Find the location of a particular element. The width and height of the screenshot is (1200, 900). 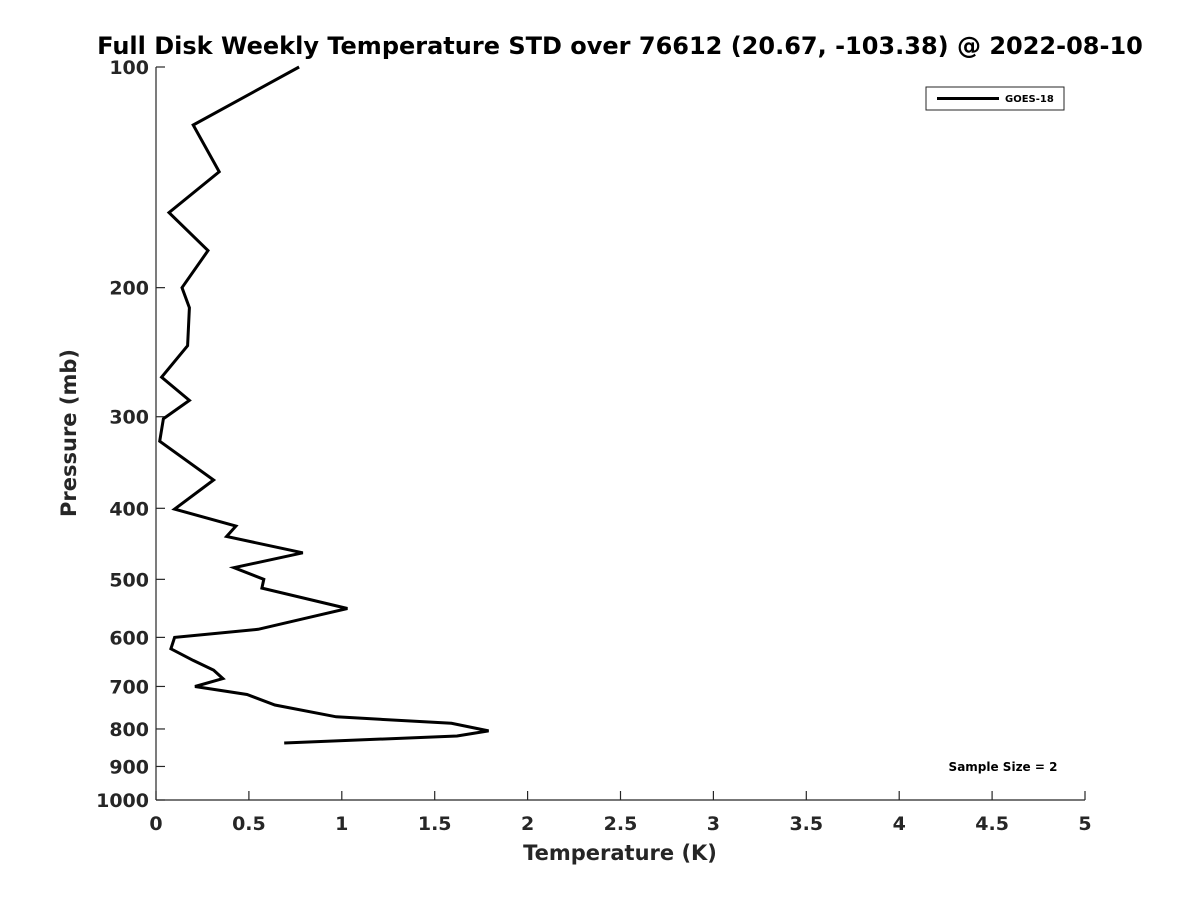

y-tick-label: 700 is located at coordinates (129, 687).